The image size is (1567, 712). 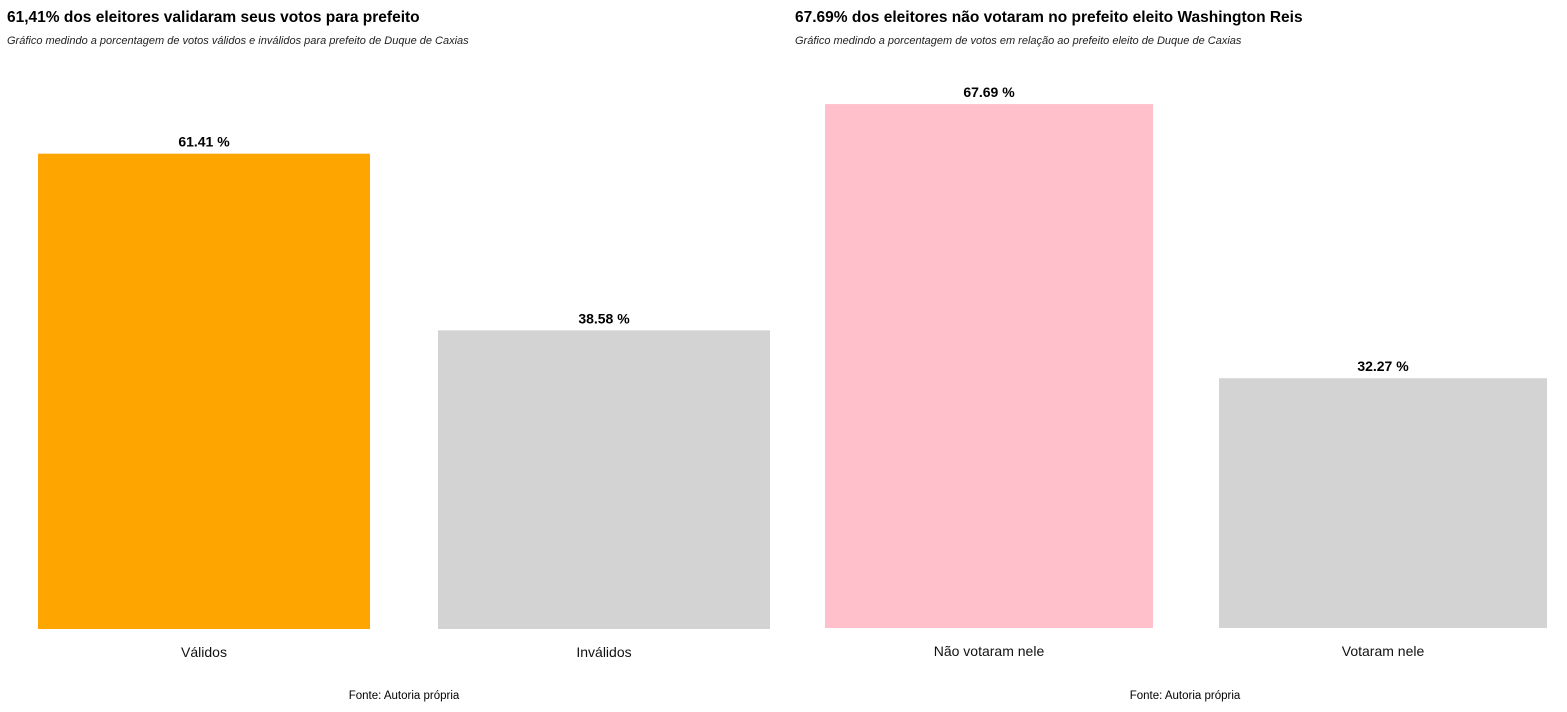 I want to click on data-label-votaram-nele: 32.27 %, so click(x=1383, y=366).